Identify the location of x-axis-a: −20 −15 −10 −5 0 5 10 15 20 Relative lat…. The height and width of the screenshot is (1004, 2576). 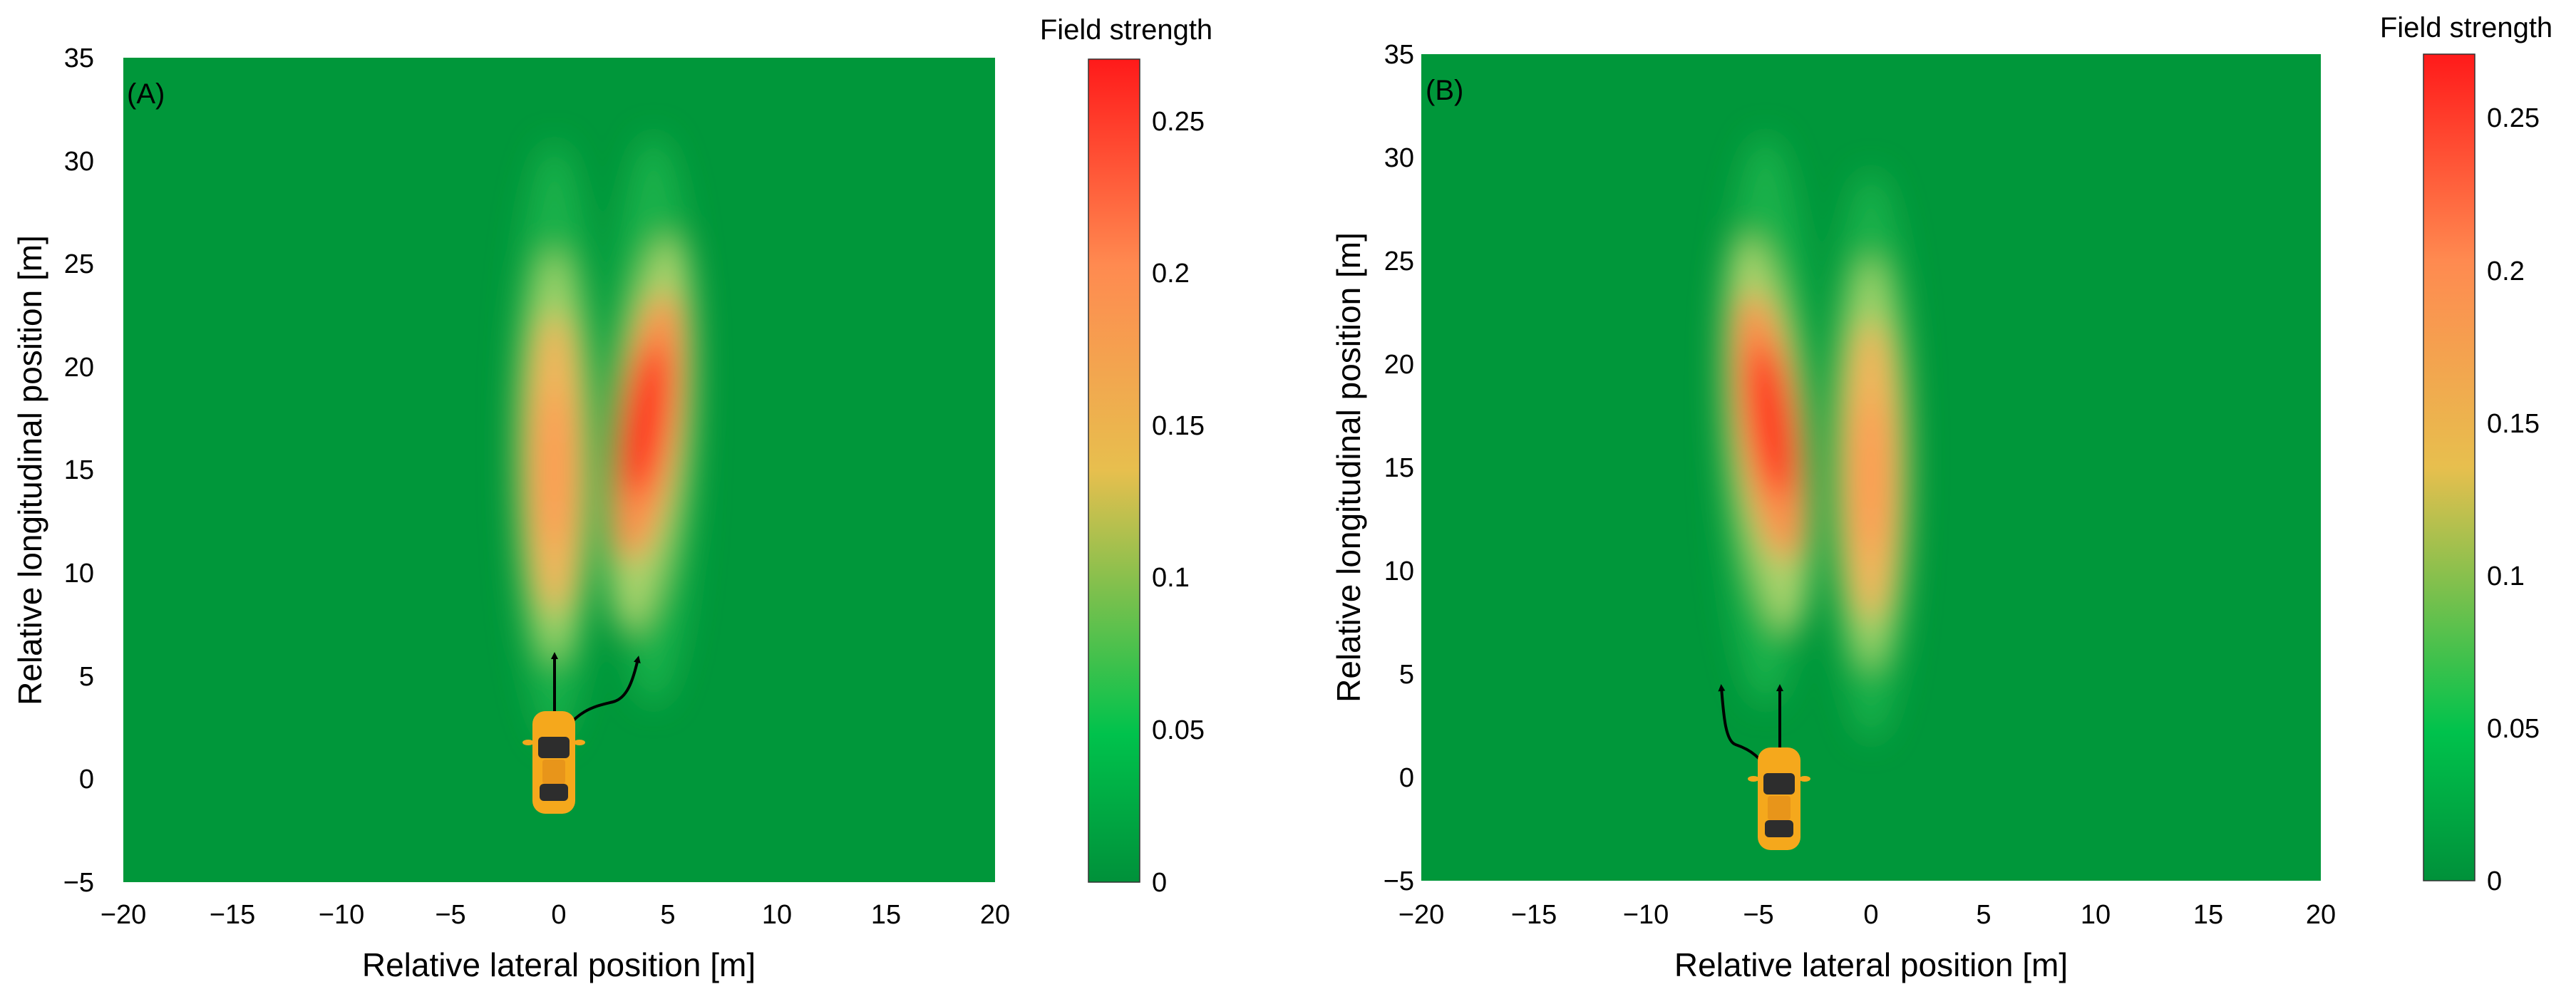
(555, 941).